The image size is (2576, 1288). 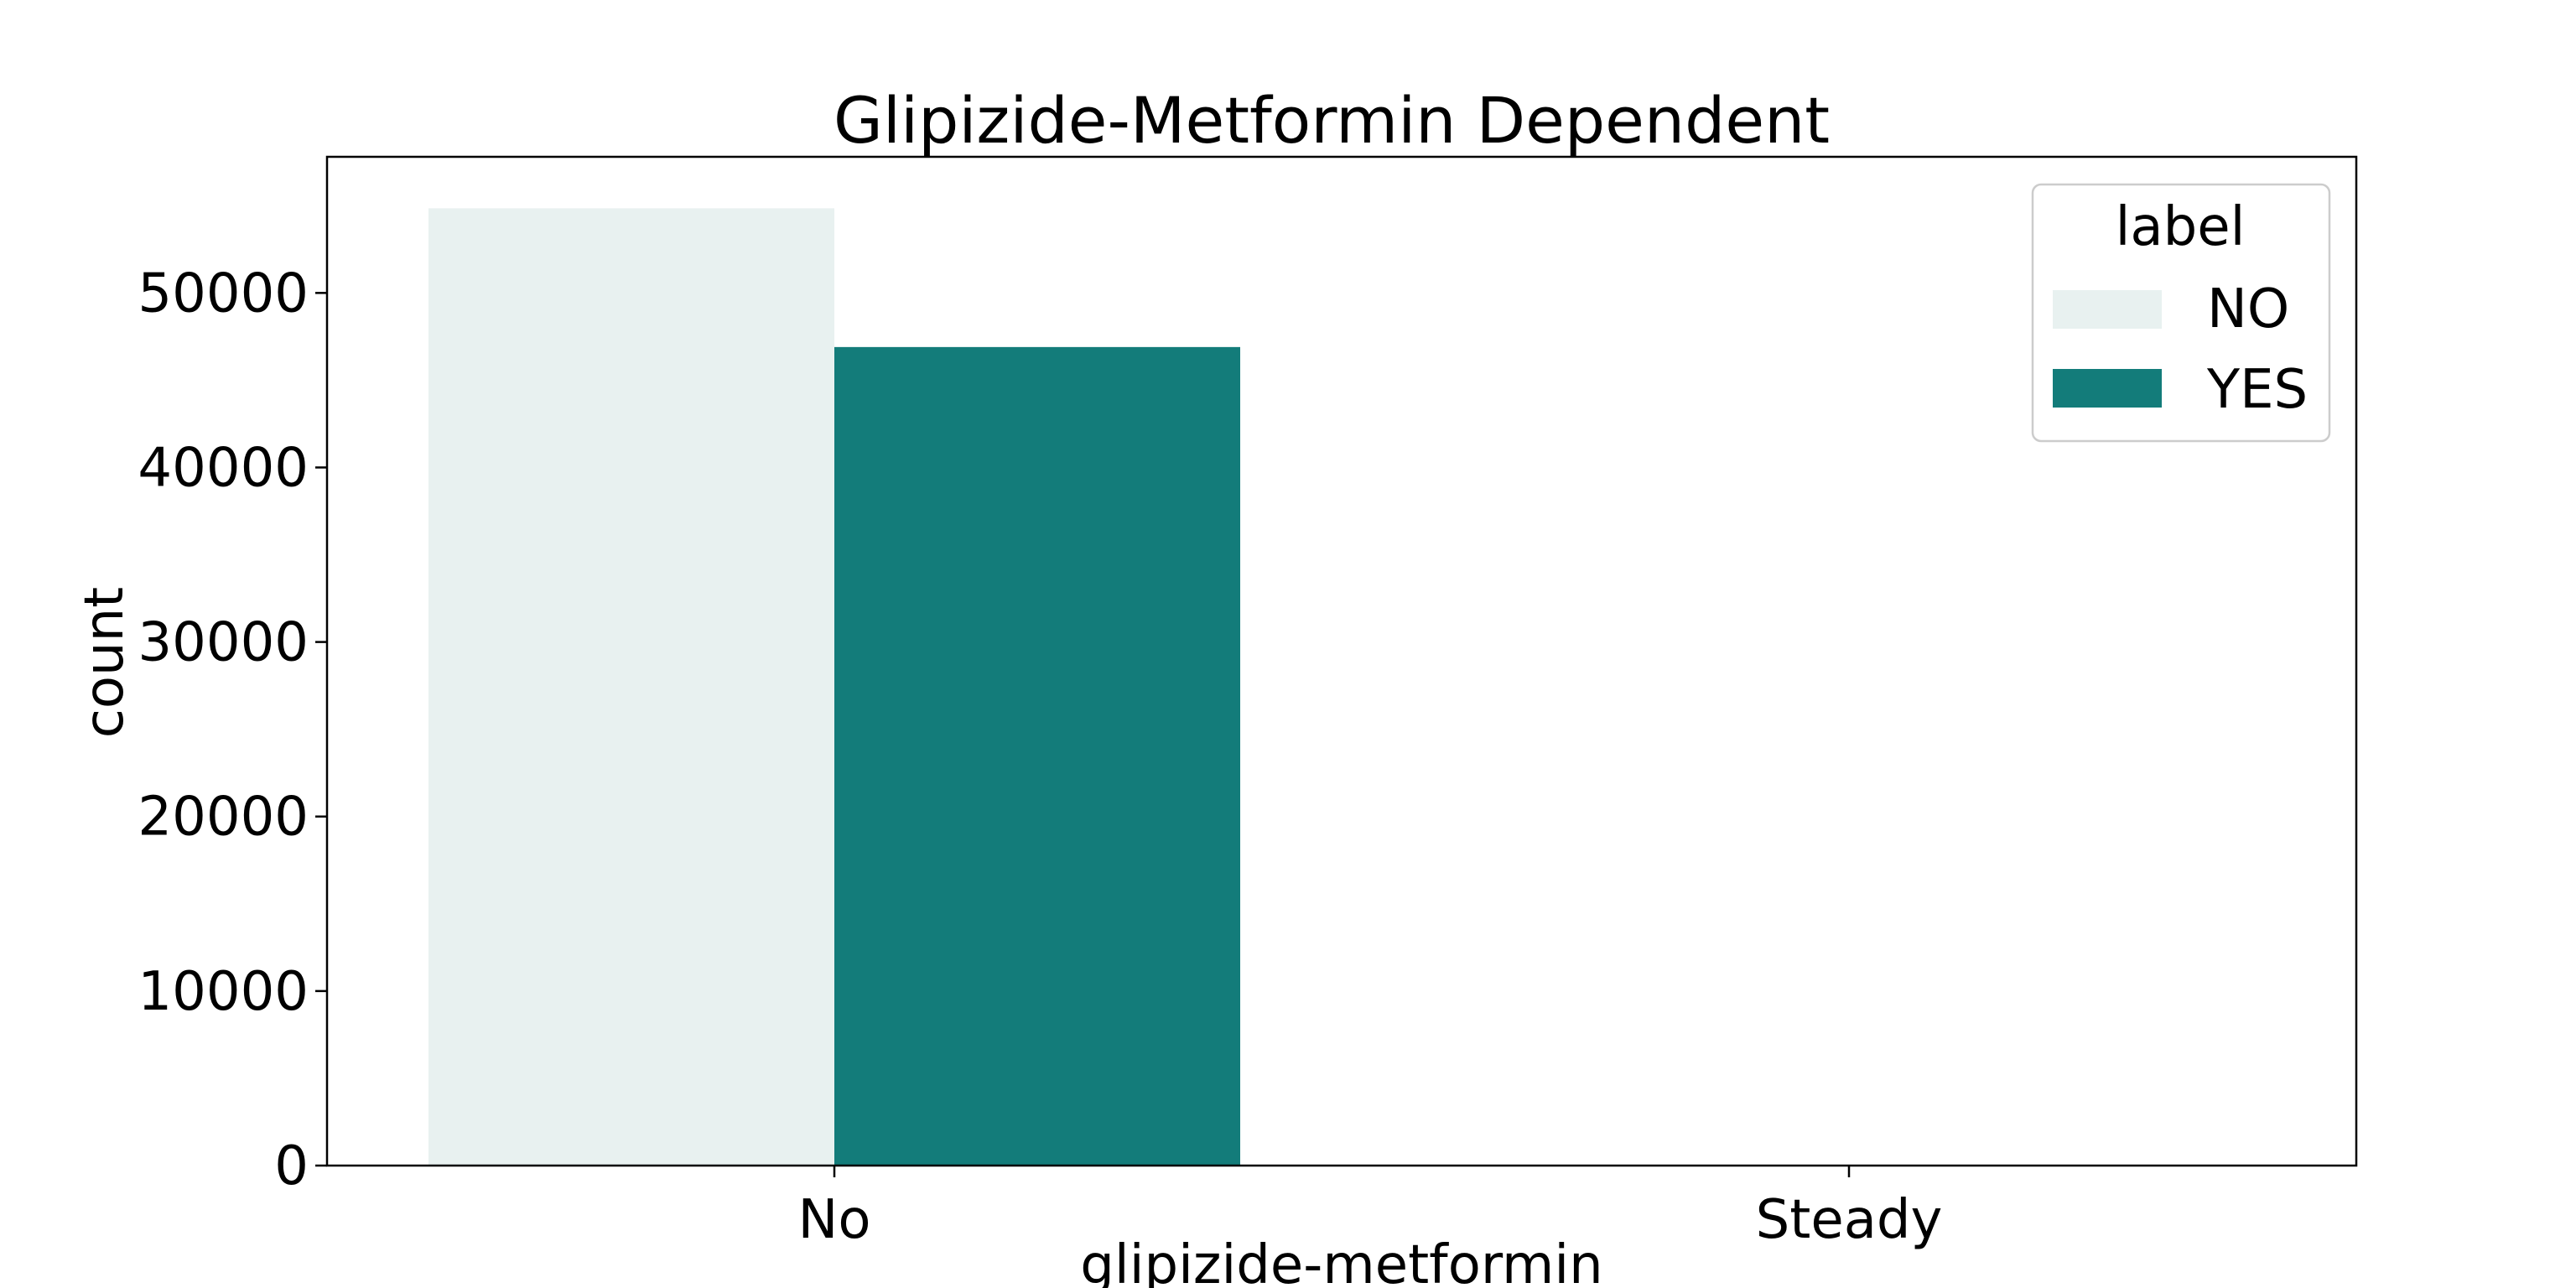 I want to click on legend-label-no: NO, so click(x=2248, y=309).